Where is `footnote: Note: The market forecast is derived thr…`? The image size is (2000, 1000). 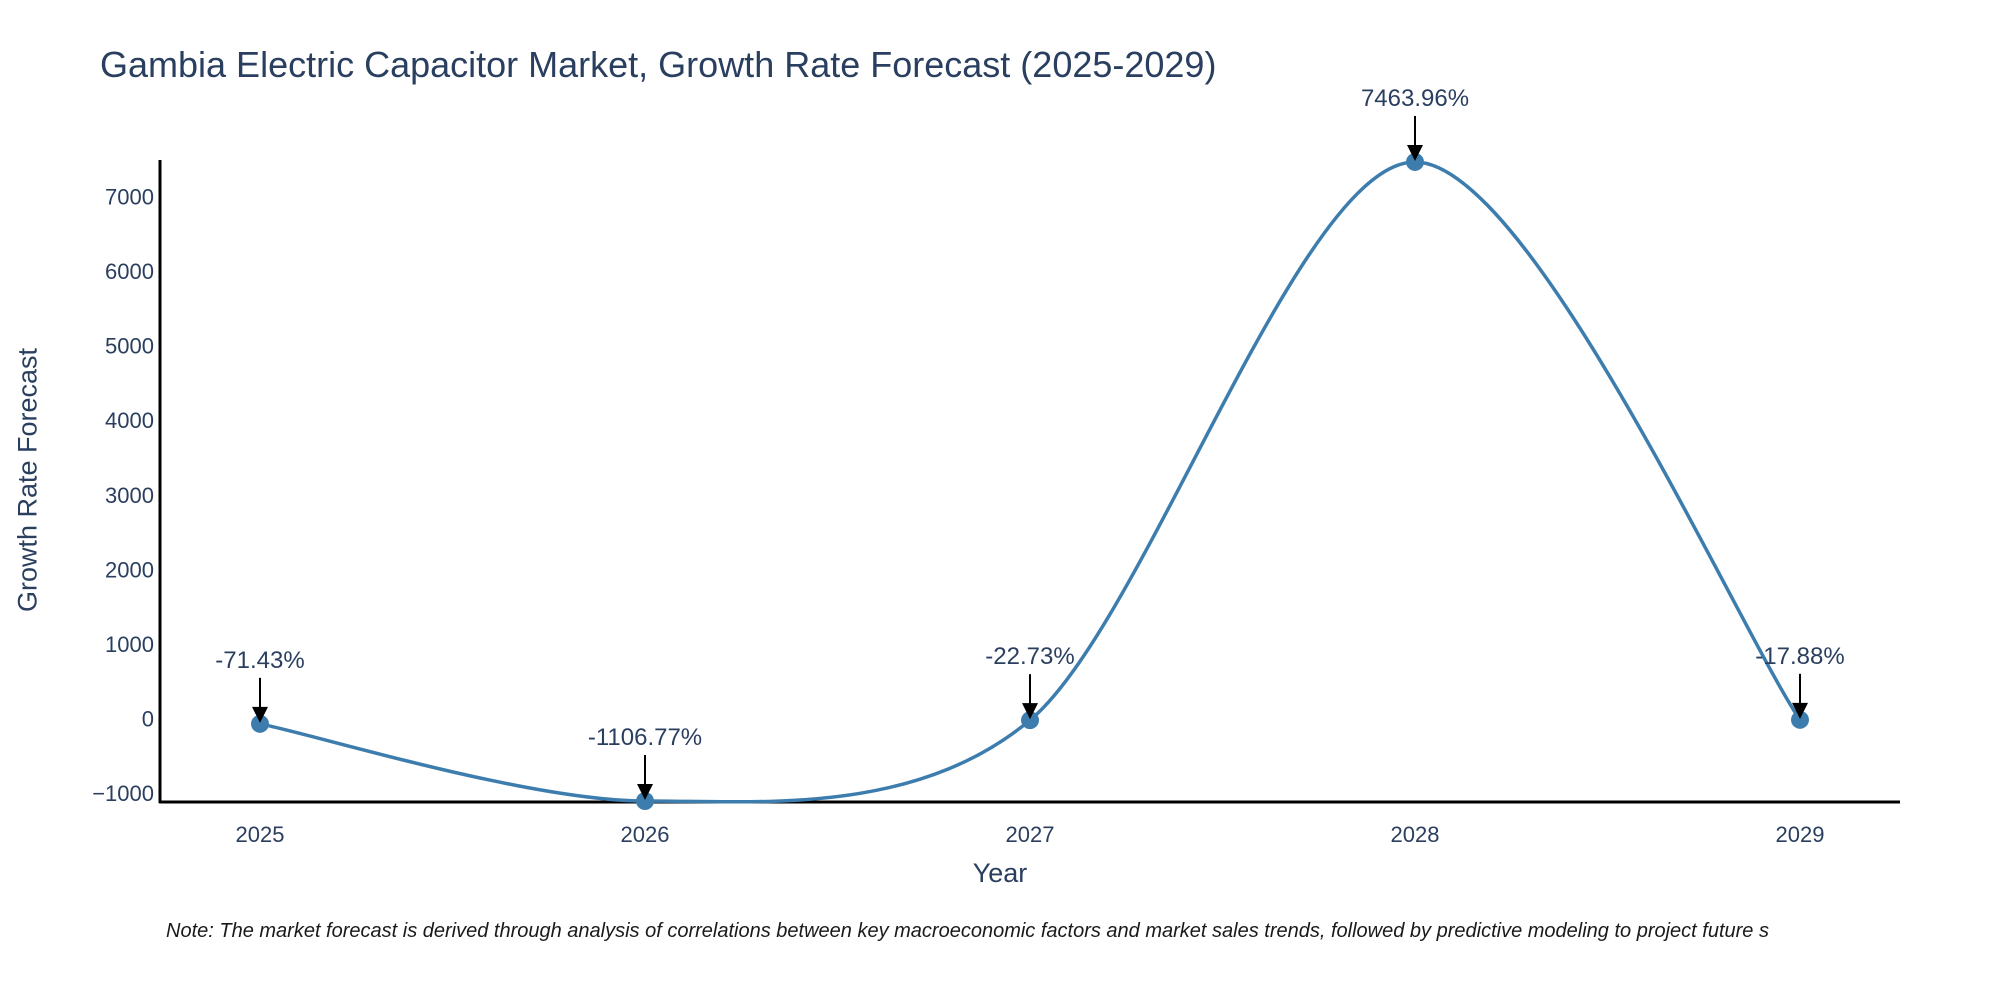
footnote: Note: The market forecast is derived thr… is located at coordinates (967, 931).